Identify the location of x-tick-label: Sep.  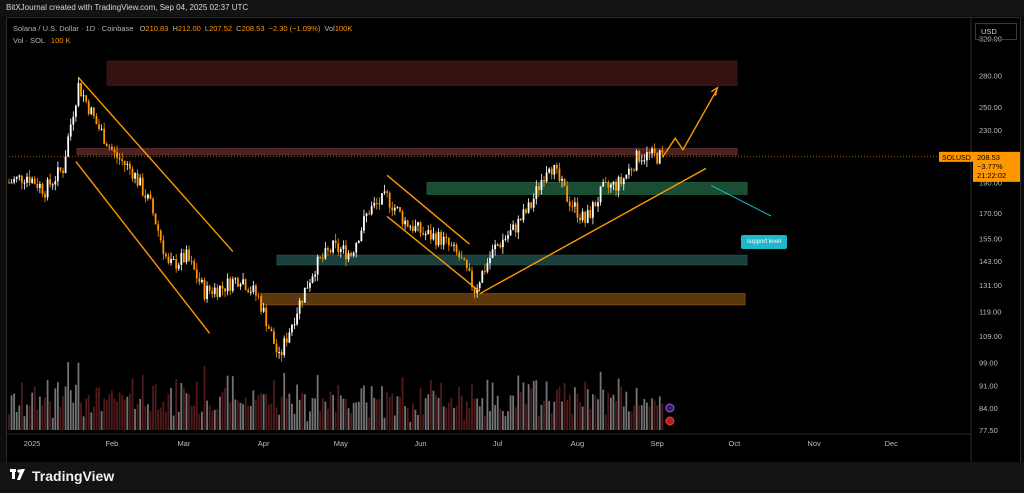
(657, 443).